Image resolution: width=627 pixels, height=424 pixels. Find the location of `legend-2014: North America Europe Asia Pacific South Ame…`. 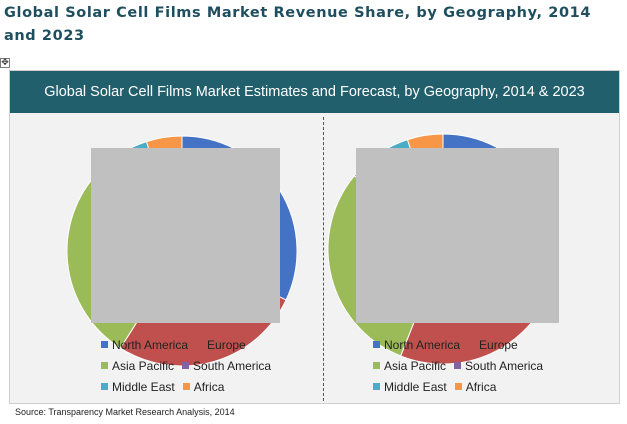

legend-2014: North America Europe Asia Pacific South Ame… is located at coordinates (216, 365).